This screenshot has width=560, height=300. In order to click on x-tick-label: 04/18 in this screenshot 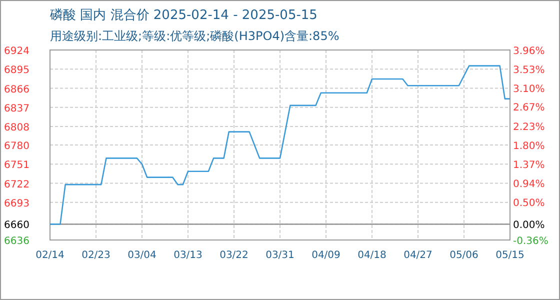, I will do `click(372, 255)`.